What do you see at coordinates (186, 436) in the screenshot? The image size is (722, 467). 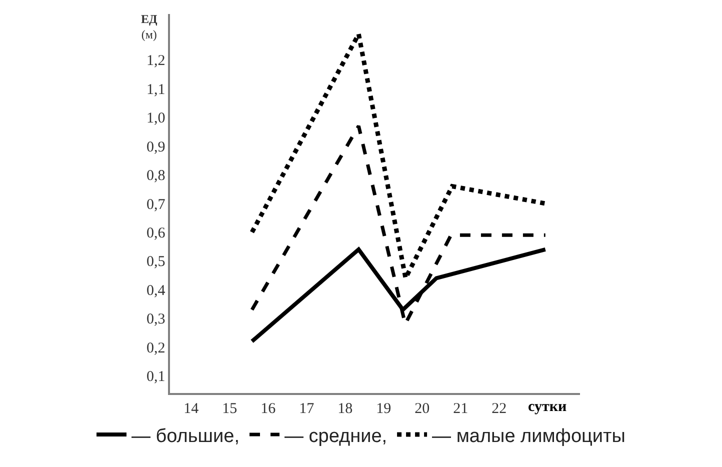 I see `legend-label: — большие,` at bounding box center [186, 436].